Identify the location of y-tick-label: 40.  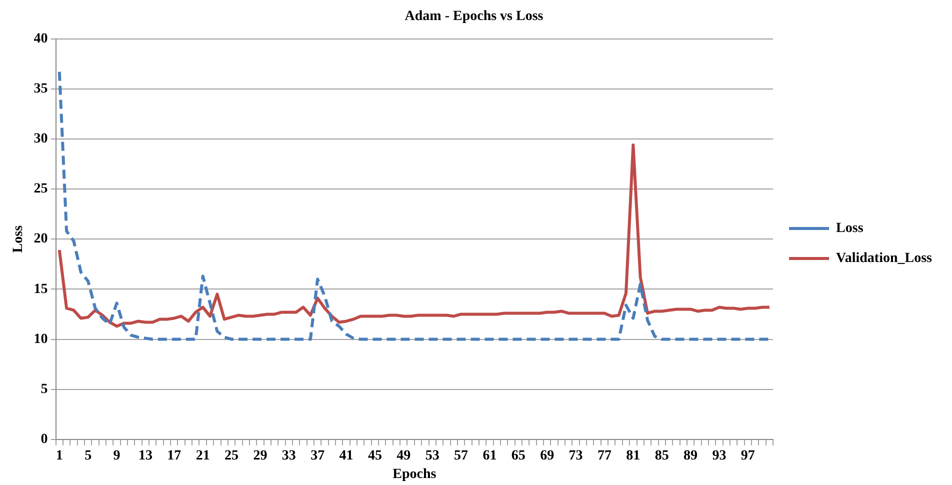
(41, 38).